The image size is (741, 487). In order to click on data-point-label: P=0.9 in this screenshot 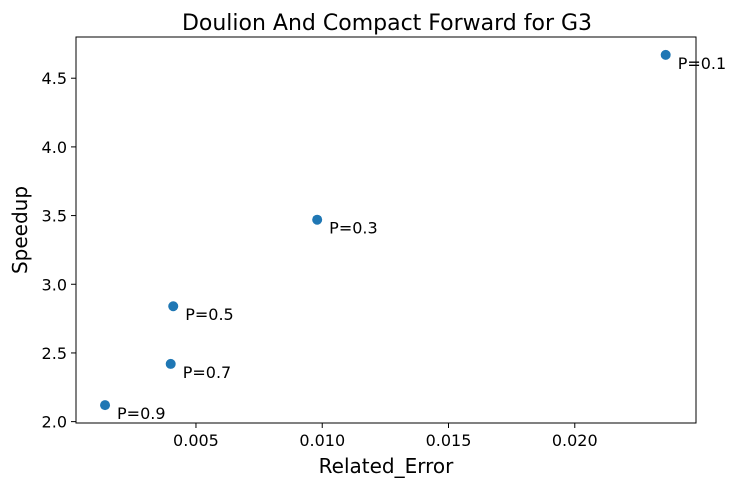, I will do `click(141, 413)`.